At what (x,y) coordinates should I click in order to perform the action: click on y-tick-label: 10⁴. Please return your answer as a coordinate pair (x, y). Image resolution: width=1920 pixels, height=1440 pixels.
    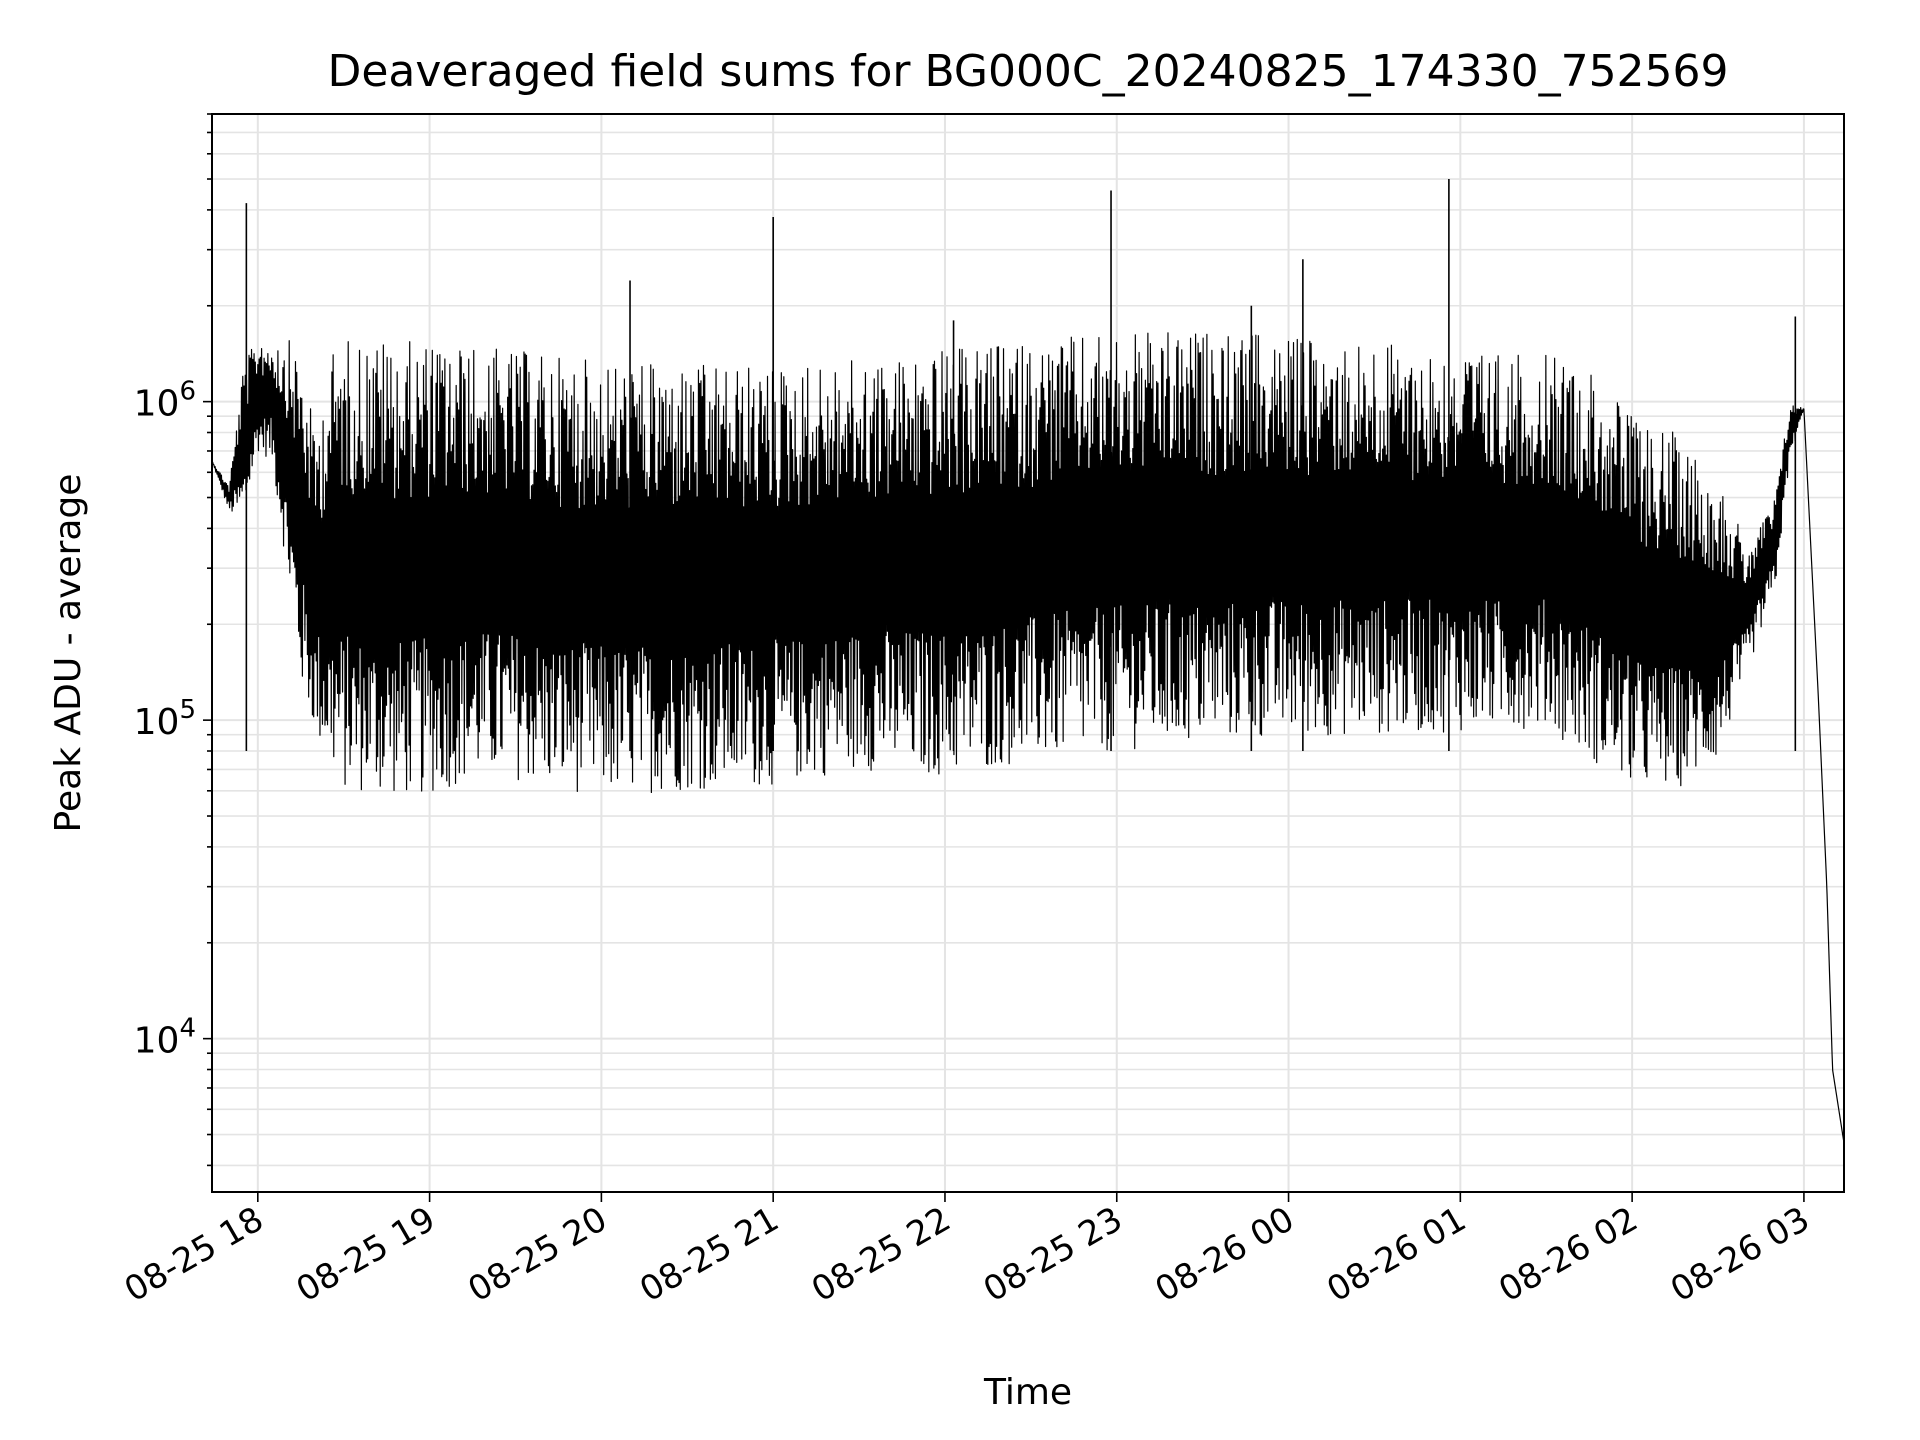
    Looking at the image, I should click on (165, 1038).